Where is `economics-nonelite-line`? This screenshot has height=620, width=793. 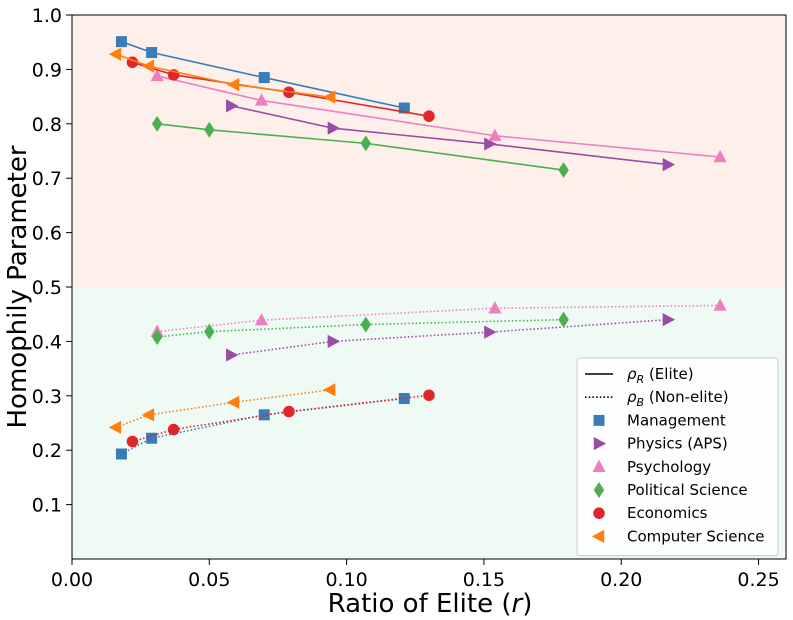
economics-nonelite-line is located at coordinates (281, 418).